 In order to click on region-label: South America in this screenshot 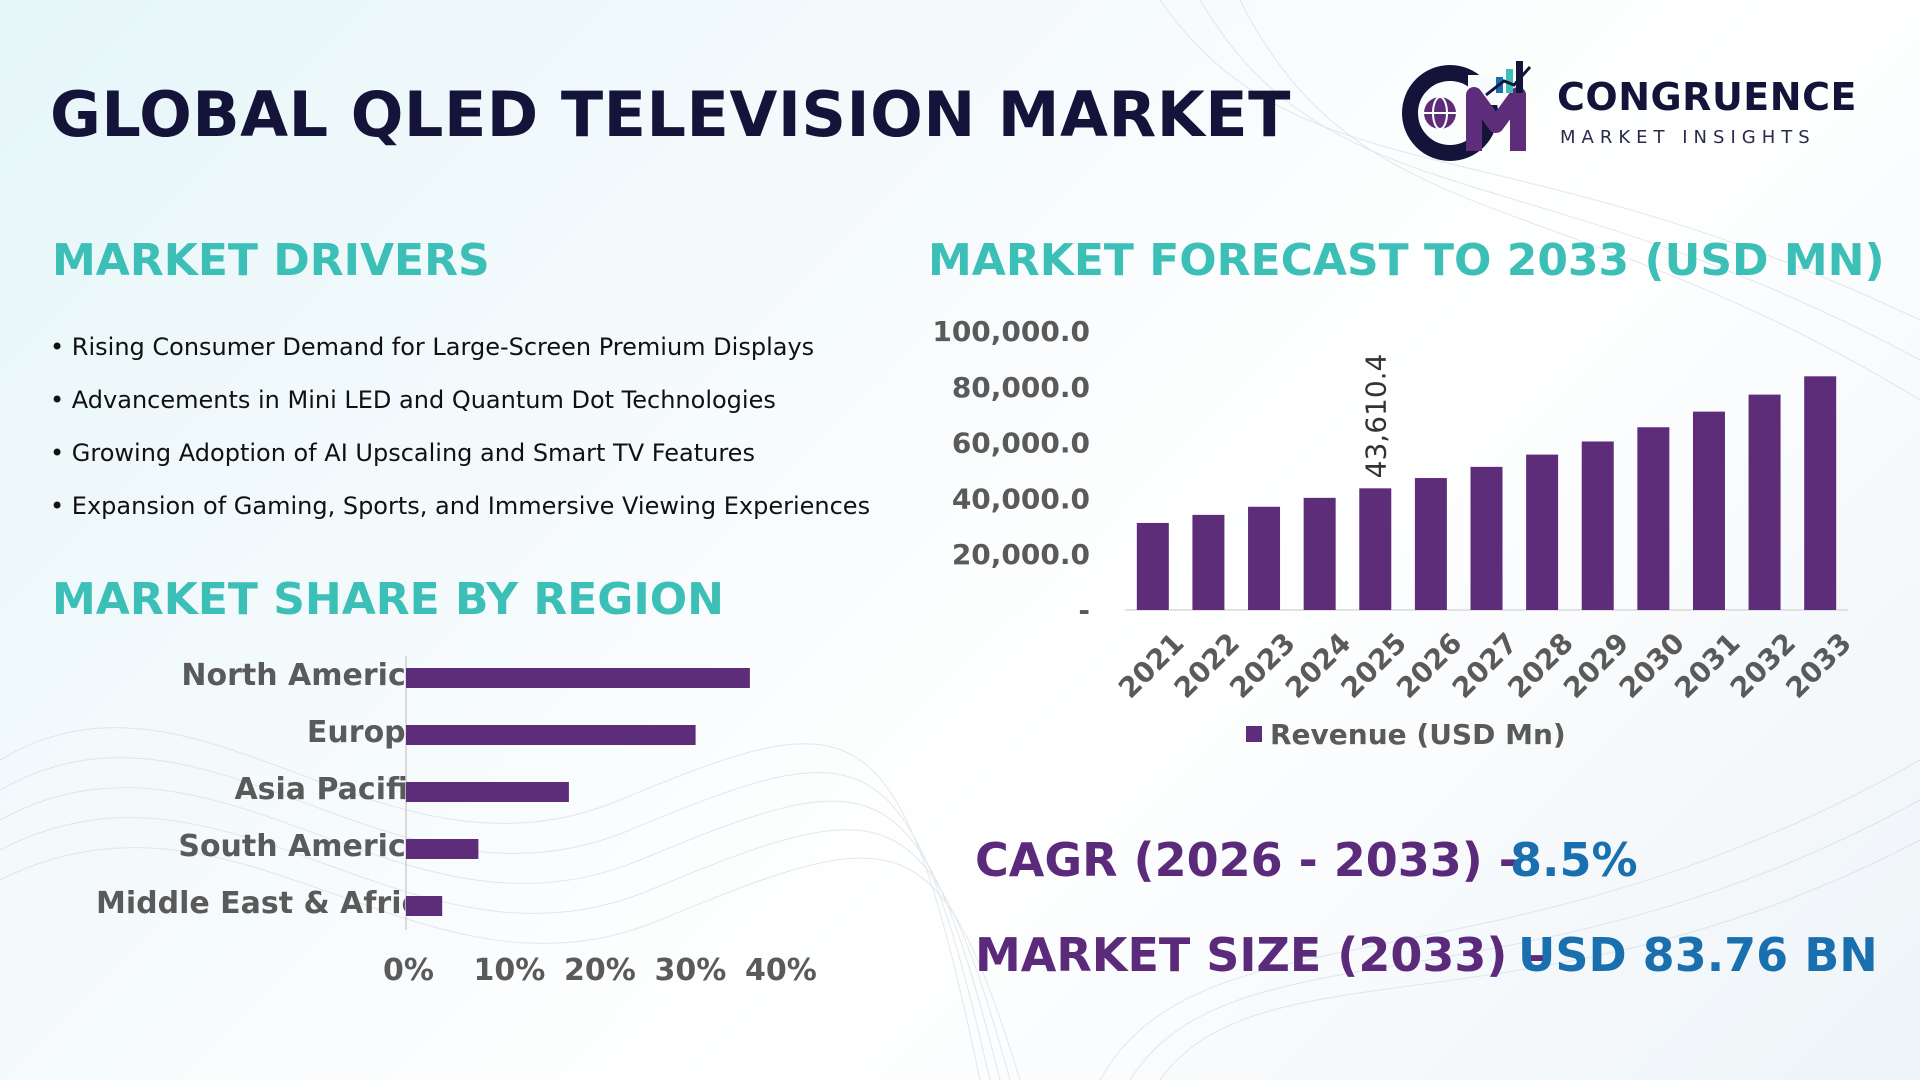, I will do `click(302, 846)`.